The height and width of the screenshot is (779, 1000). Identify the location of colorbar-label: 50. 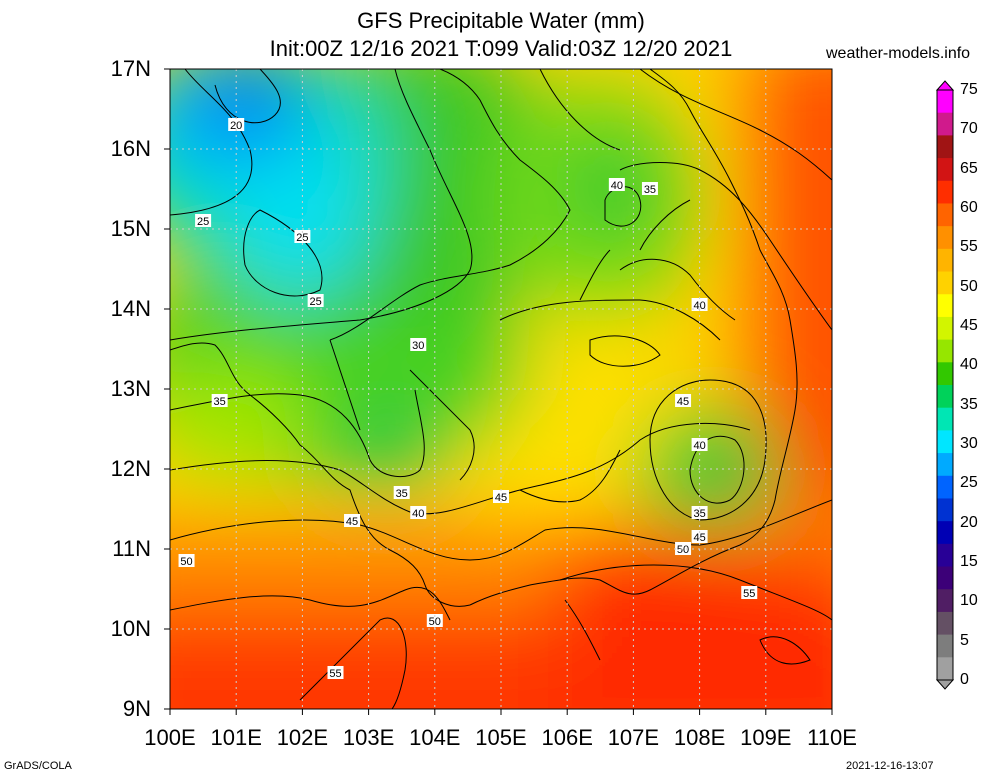
(969, 286).